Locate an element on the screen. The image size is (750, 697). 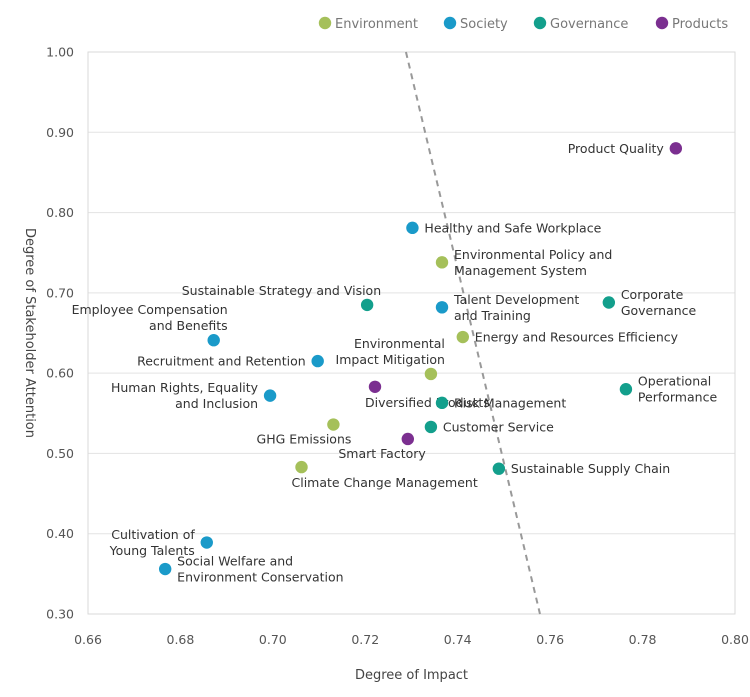
point-label-line: Talent Development is located at coordinates (516, 299).